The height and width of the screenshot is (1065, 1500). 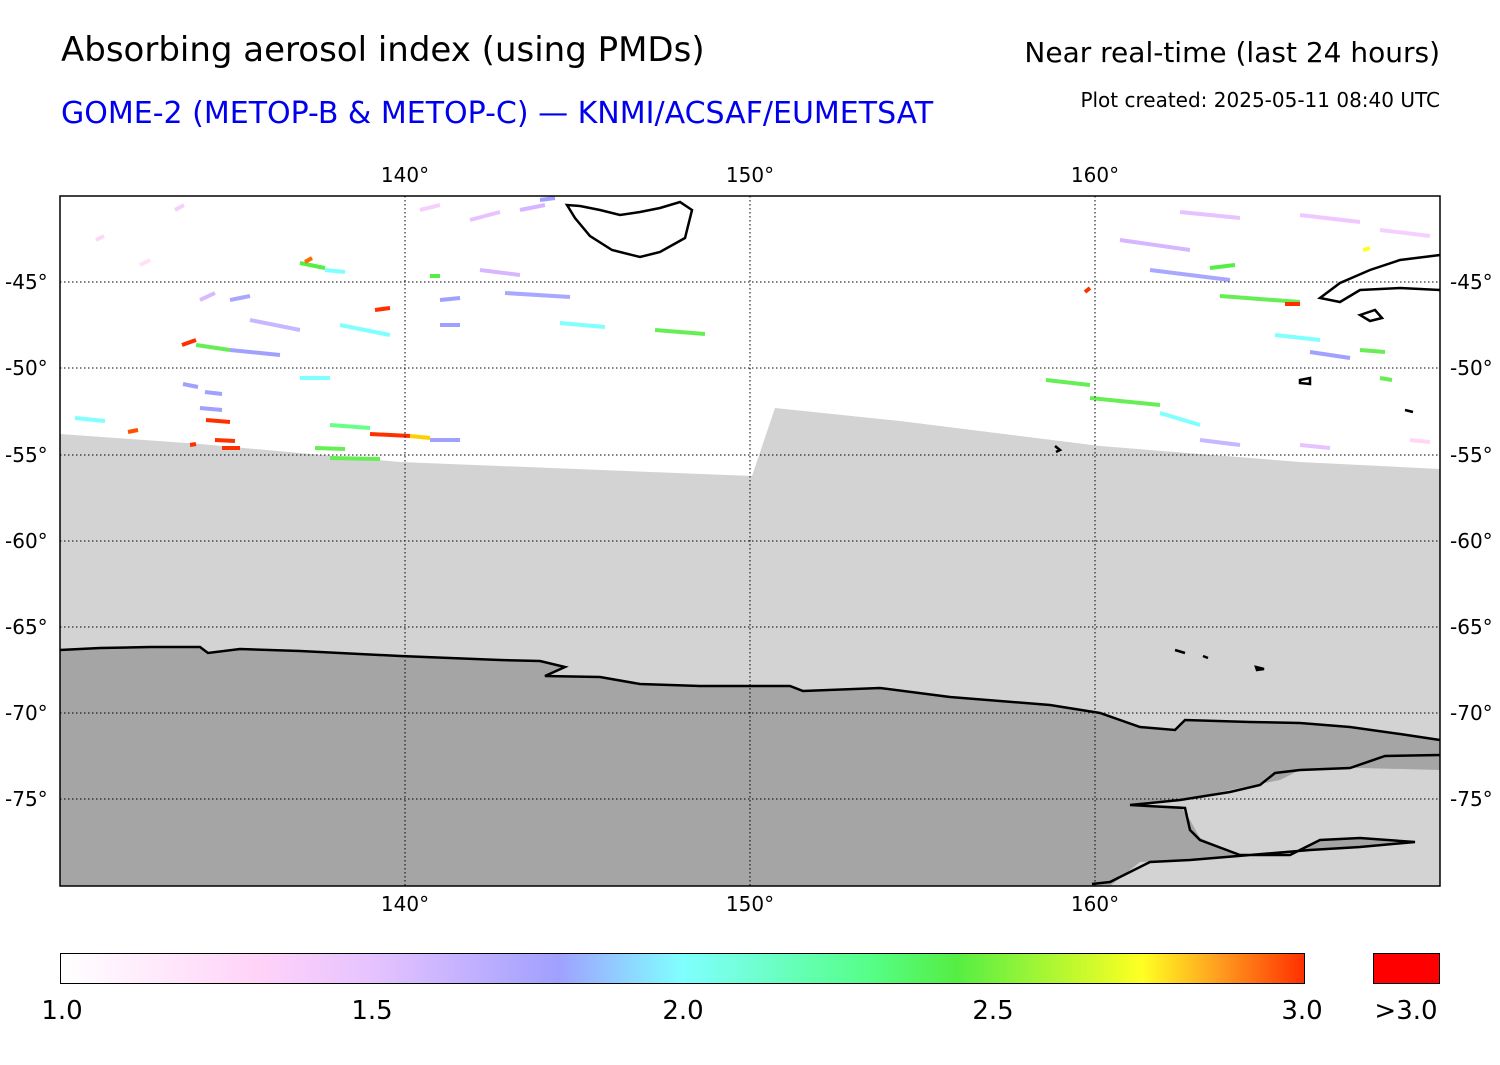 What do you see at coordinates (26, 627) in the screenshot?
I see `lat-label-left-65: -65°` at bounding box center [26, 627].